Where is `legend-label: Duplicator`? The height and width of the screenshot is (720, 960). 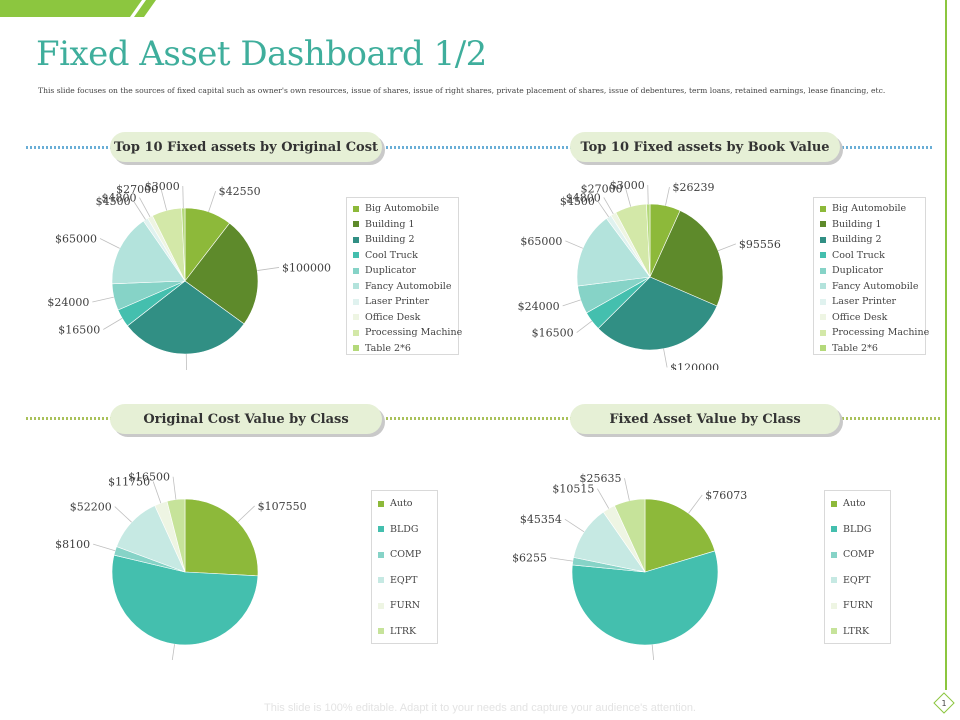 legend-label: Duplicator is located at coordinates (857, 270).